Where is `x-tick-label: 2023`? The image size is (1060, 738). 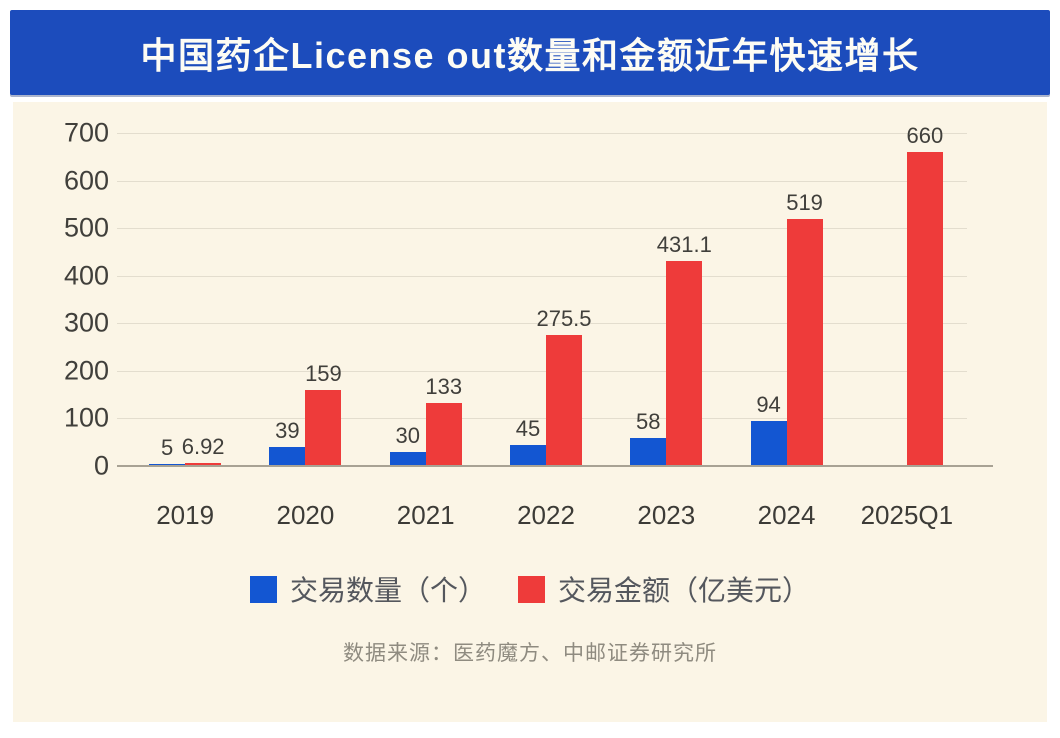
x-tick-label: 2023 is located at coordinates (666, 515).